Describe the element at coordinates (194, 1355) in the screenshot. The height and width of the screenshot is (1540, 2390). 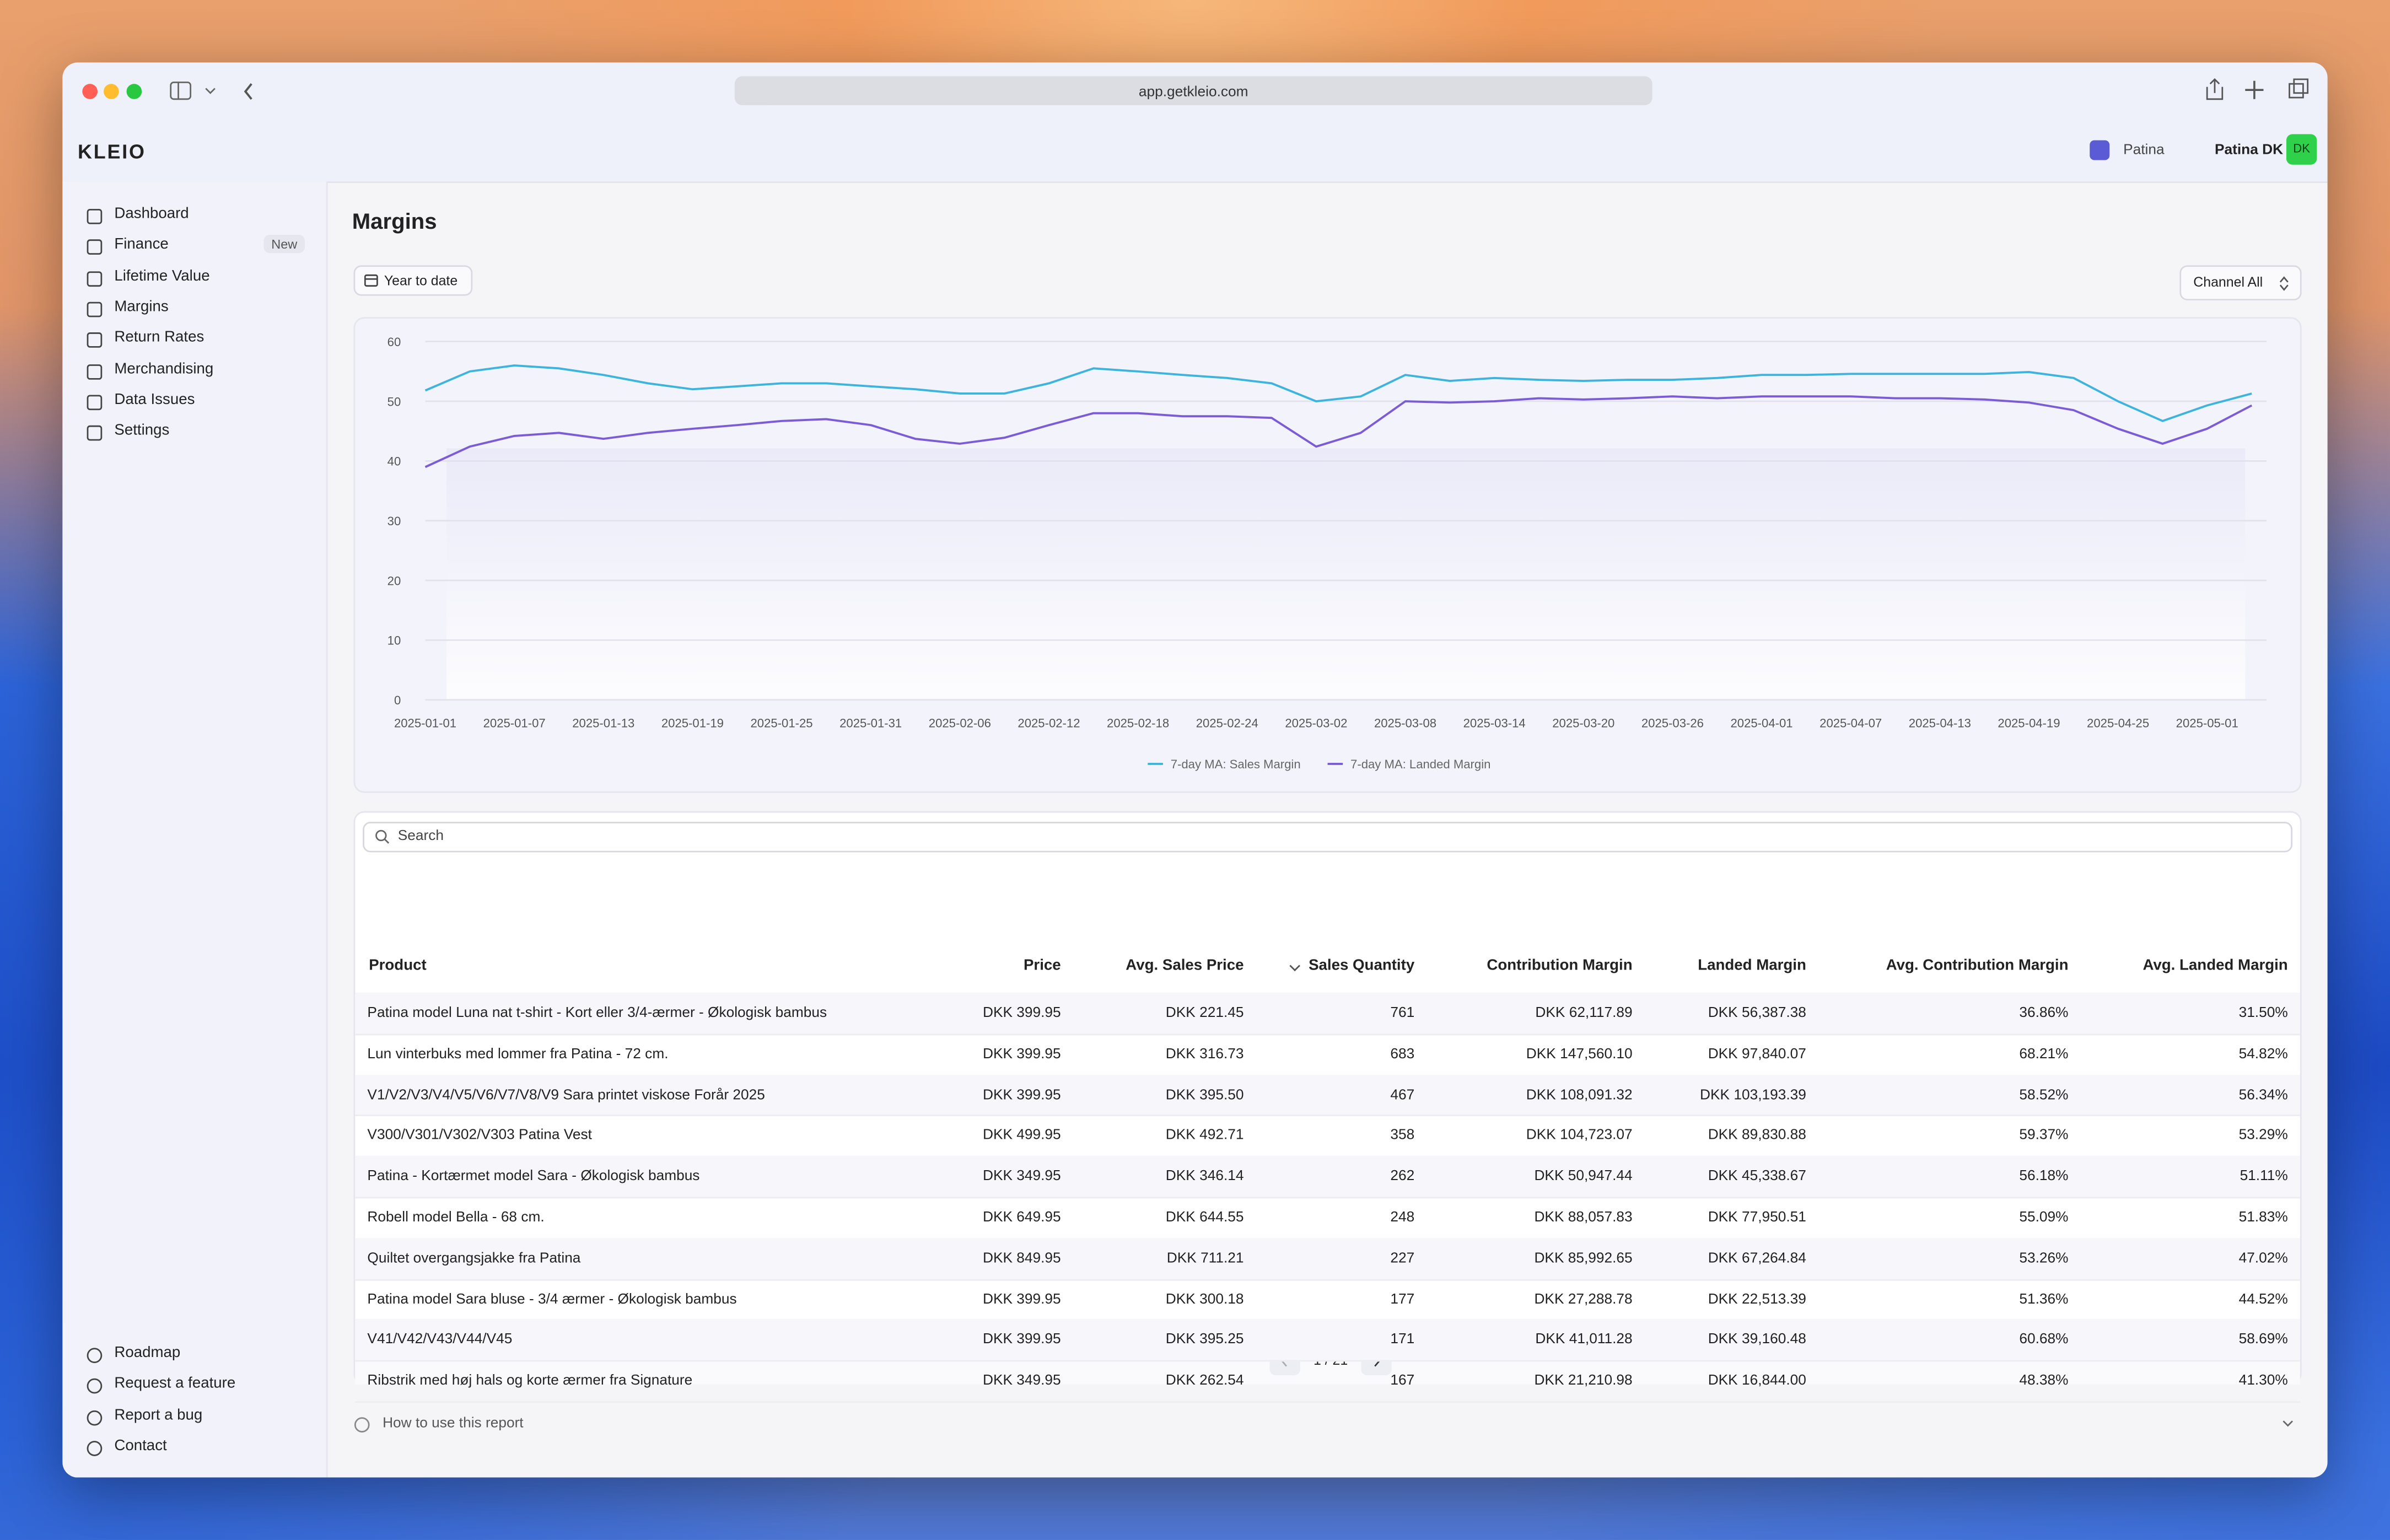
I see `footer-link: Roadmap` at that location.